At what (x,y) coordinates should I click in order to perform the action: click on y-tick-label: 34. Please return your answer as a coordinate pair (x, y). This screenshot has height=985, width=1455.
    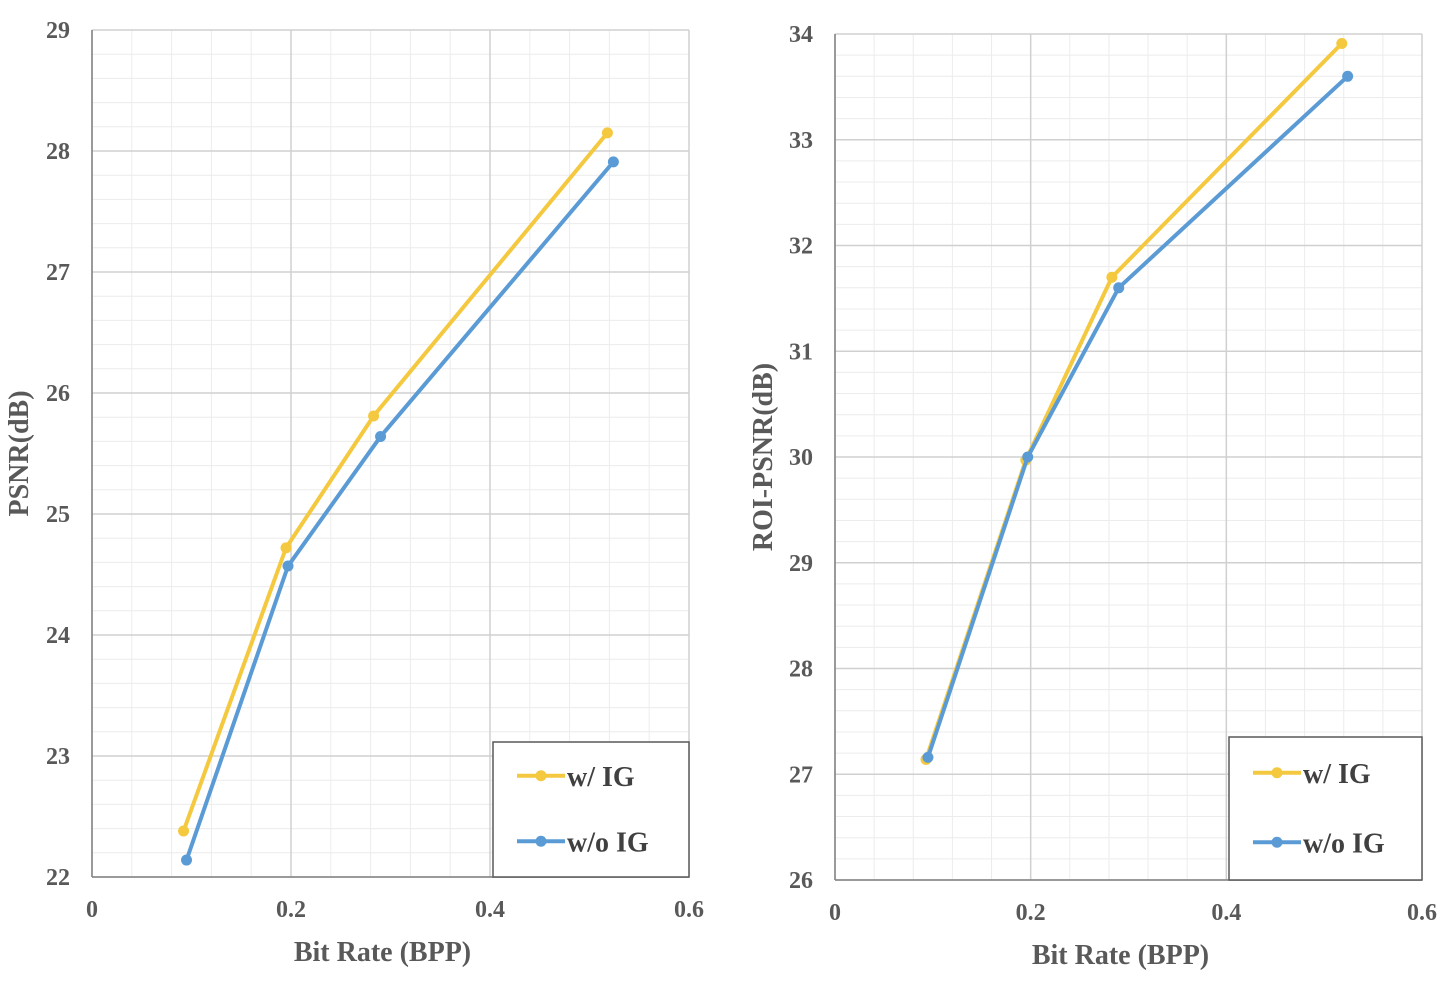
    Looking at the image, I should click on (801, 35).